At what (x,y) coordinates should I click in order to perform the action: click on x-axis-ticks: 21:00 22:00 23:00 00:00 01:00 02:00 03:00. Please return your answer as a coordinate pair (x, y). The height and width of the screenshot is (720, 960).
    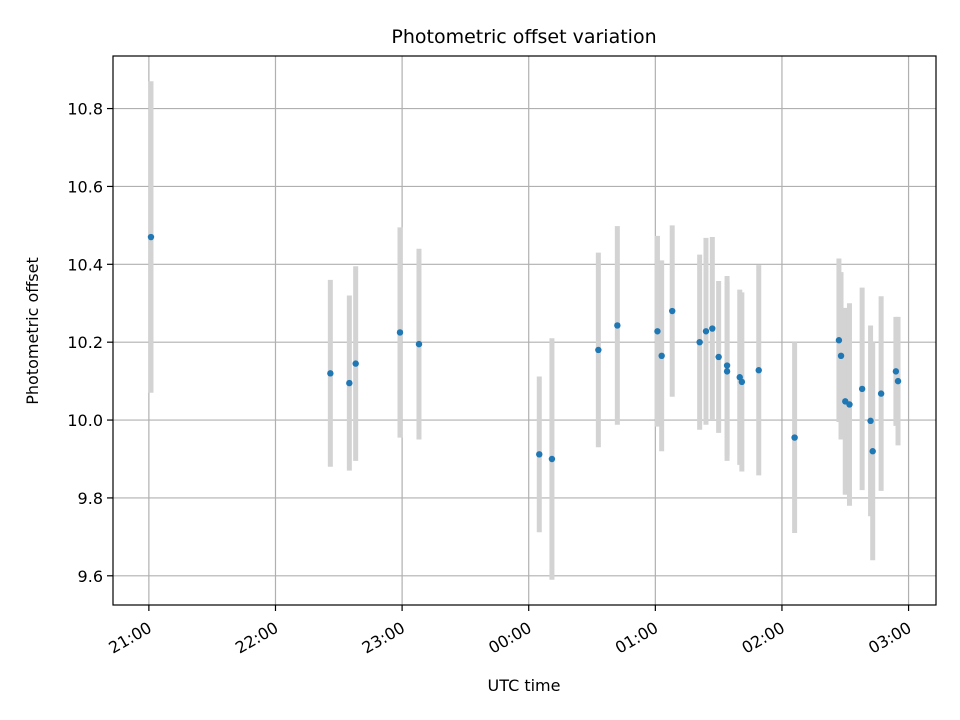
    Looking at the image, I should click on (510, 631).